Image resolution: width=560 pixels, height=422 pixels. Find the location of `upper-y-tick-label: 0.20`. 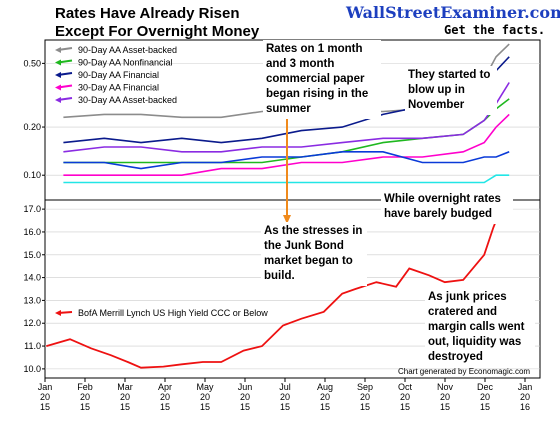

upper-y-tick-label: 0.20 is located at coordinates (32, 127).